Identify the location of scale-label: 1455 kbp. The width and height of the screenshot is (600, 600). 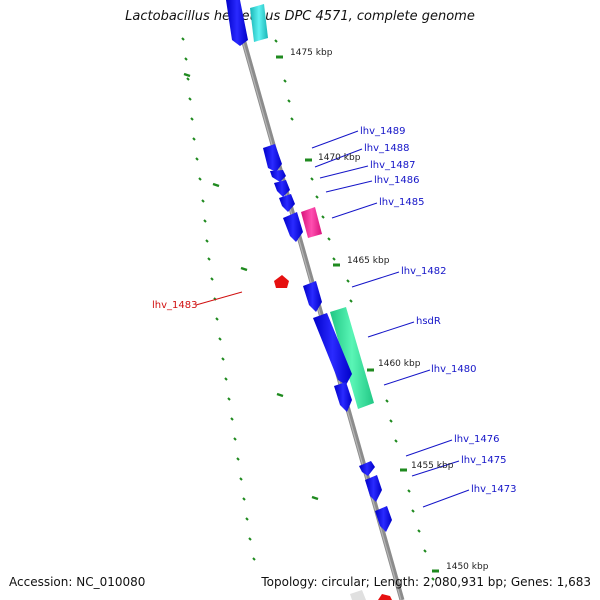
(432, 466).